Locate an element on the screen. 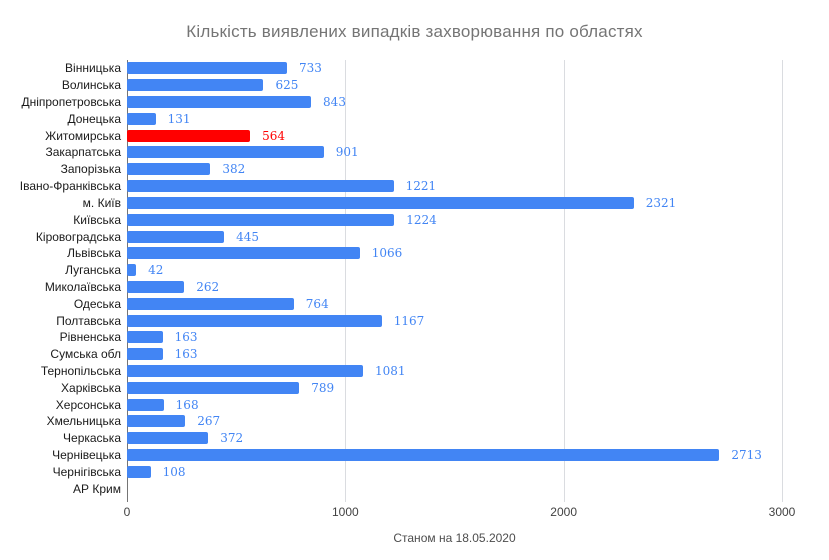 This screenshot has width=829, height=560. chart-footer: Станом на 18.05.2020 is located at coordinates (454, 538).